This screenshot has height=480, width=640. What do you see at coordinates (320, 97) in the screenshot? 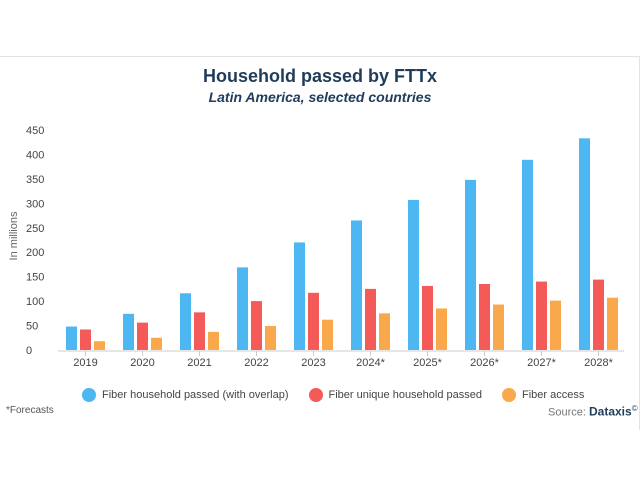
I see `chart-subtitle: Latin America, selected countries` at bounding box center [320, 97].